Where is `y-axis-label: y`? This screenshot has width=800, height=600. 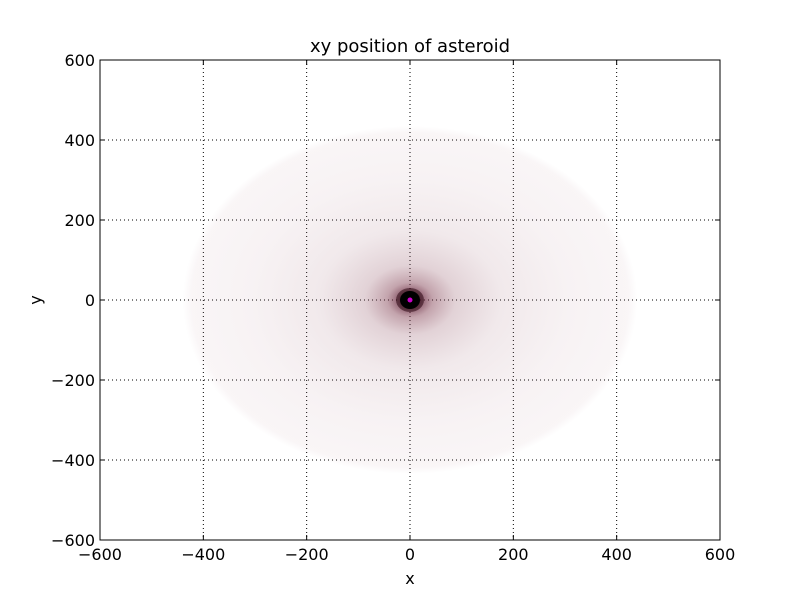
y-axis-label: y is located at coordinates (35, 299).